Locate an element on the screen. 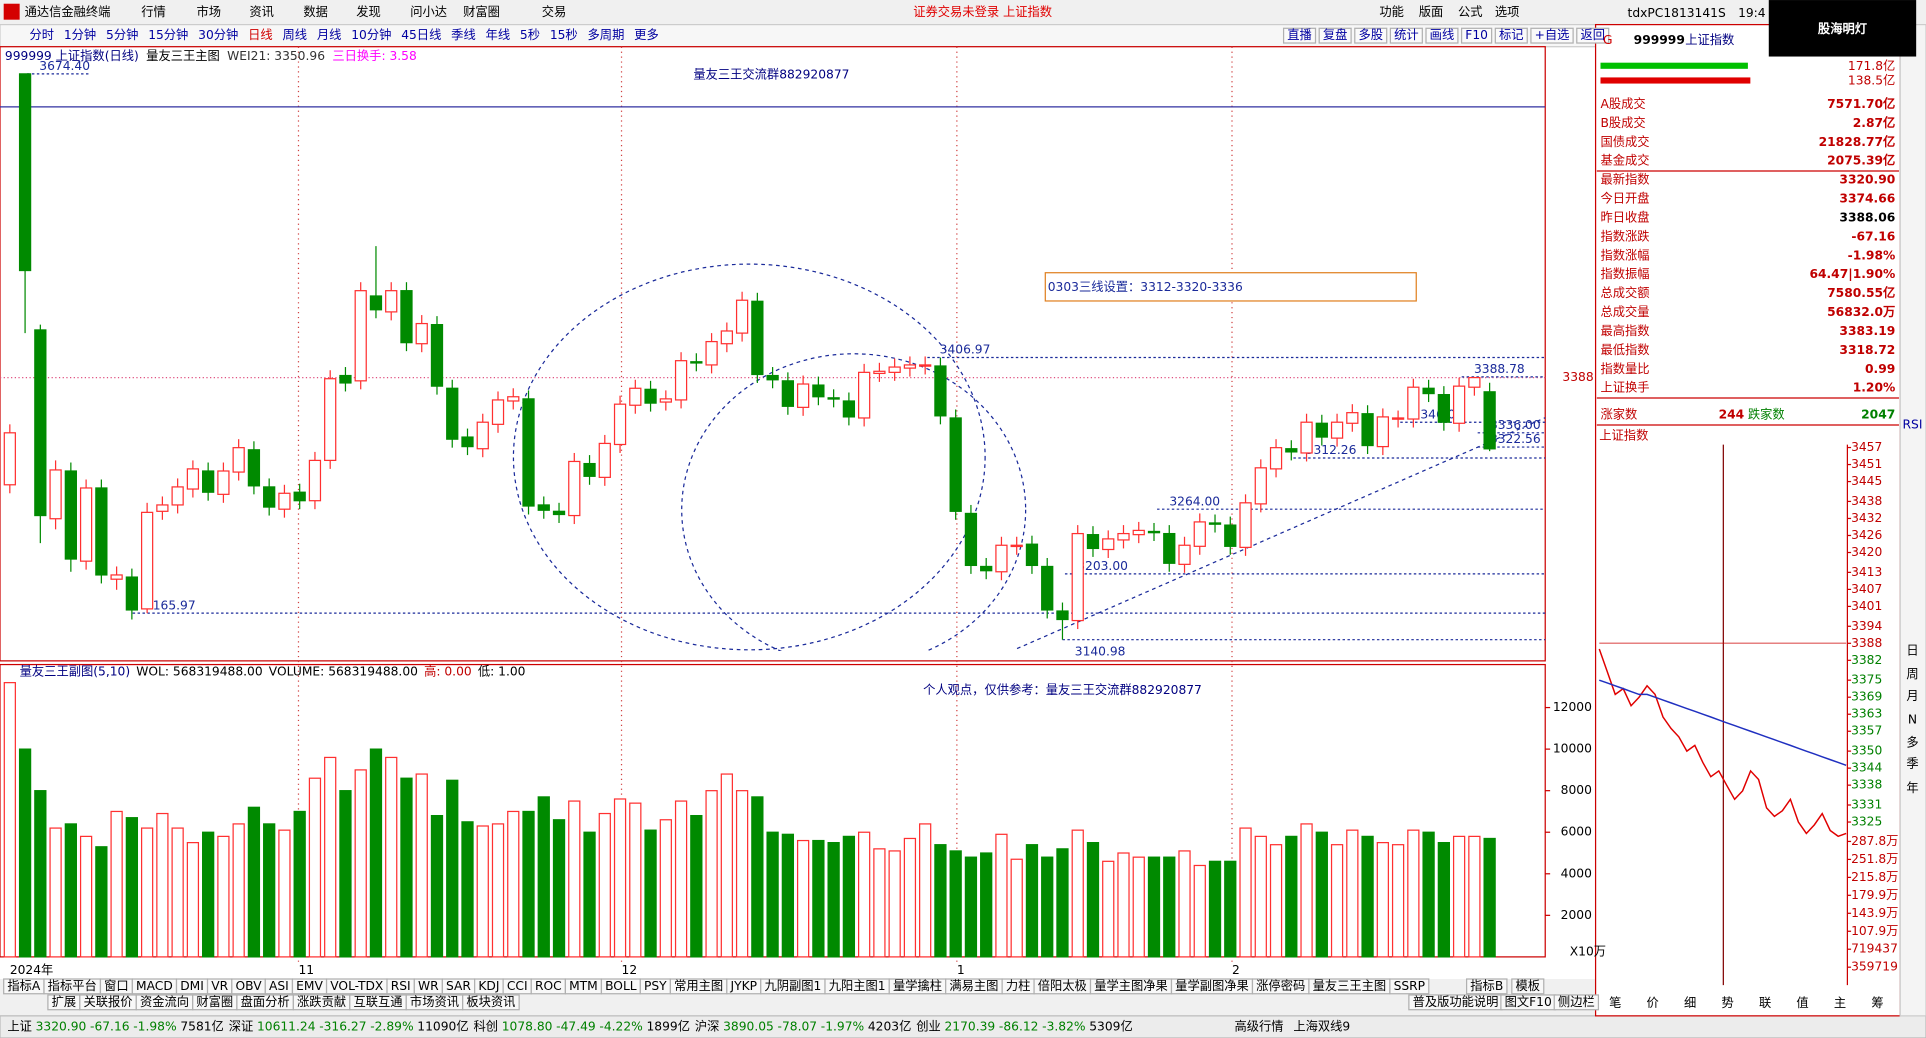  indicator-tab: ASI is located at coordinates (279, 986).